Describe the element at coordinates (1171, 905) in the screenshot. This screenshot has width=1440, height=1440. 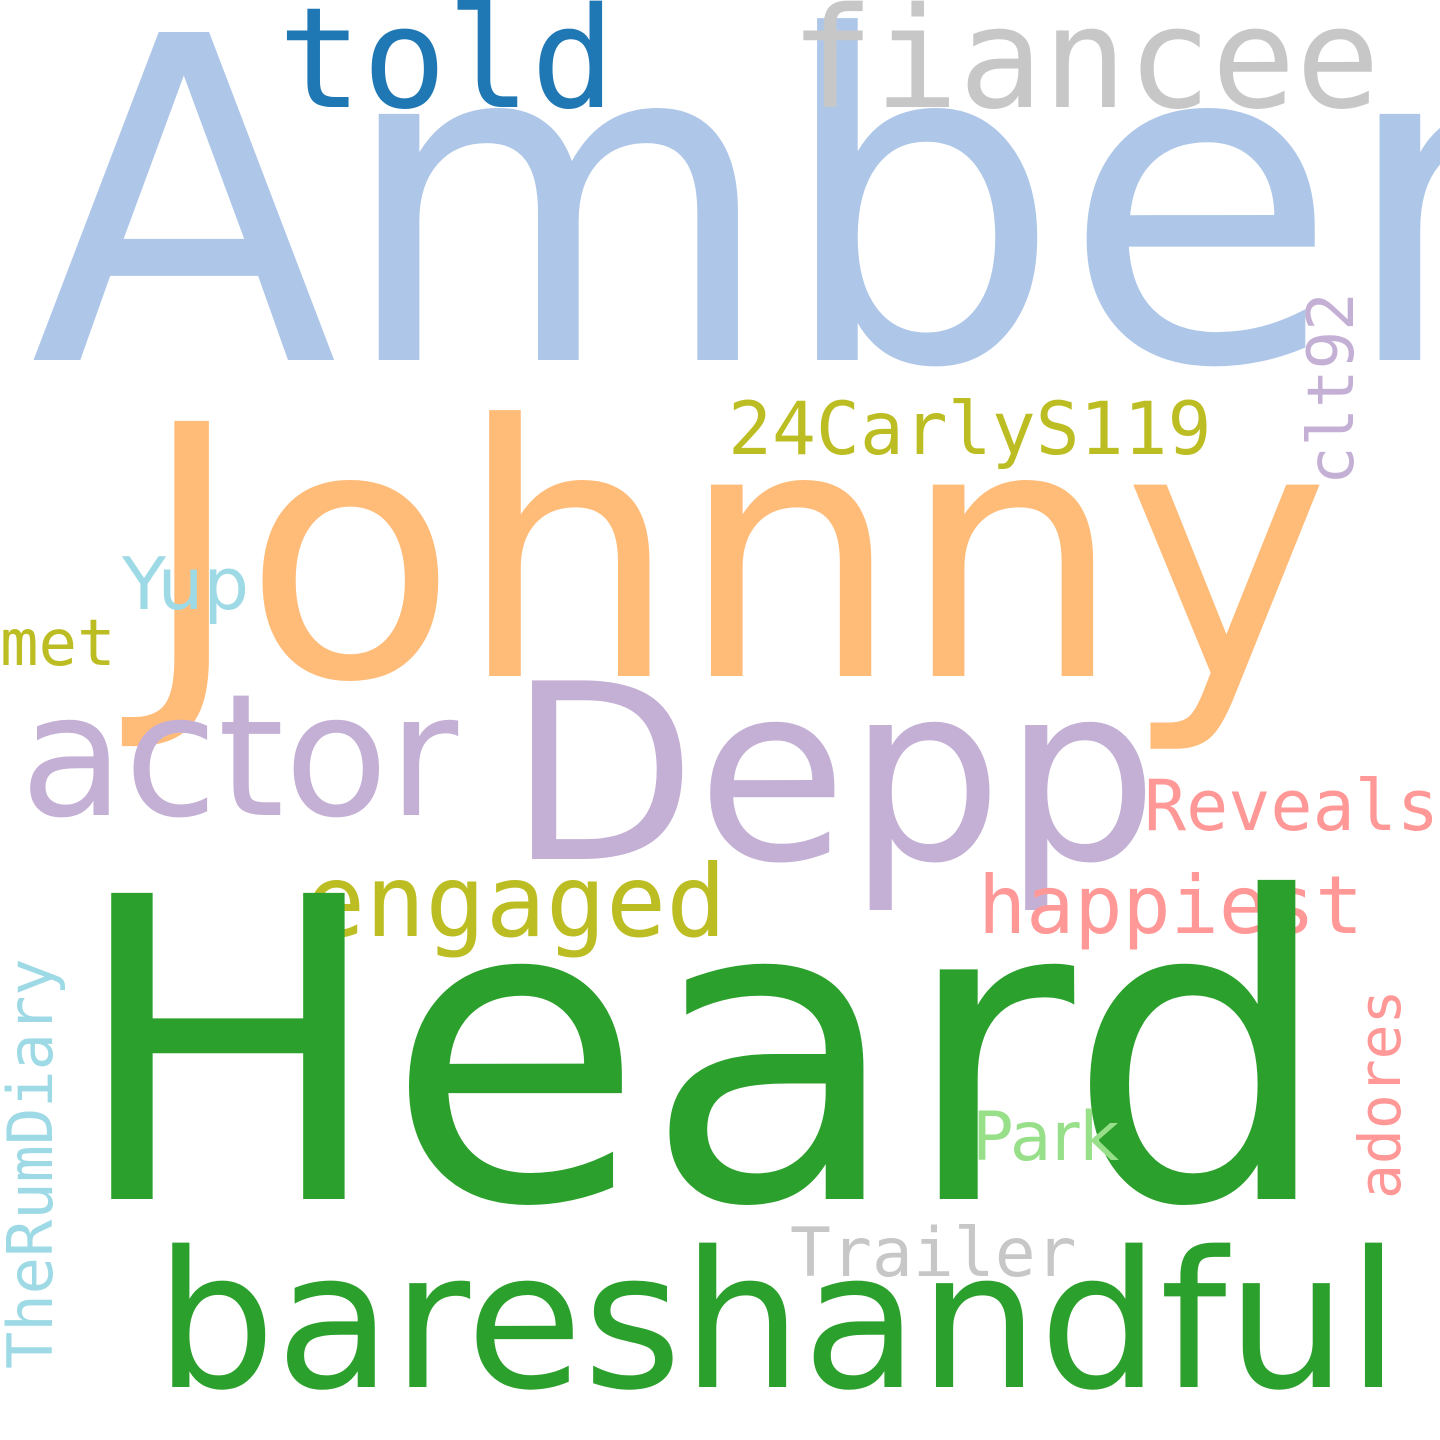
I see `word-happiest: happiest` at that location.